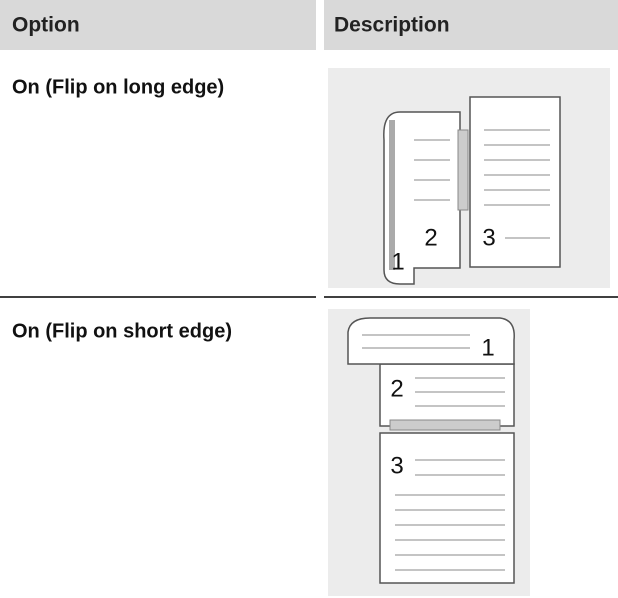 Image resolution: width=618 pixels, height=598 pixels. I want to click on option-text: On (Flip on short edge), so click(122, 331).